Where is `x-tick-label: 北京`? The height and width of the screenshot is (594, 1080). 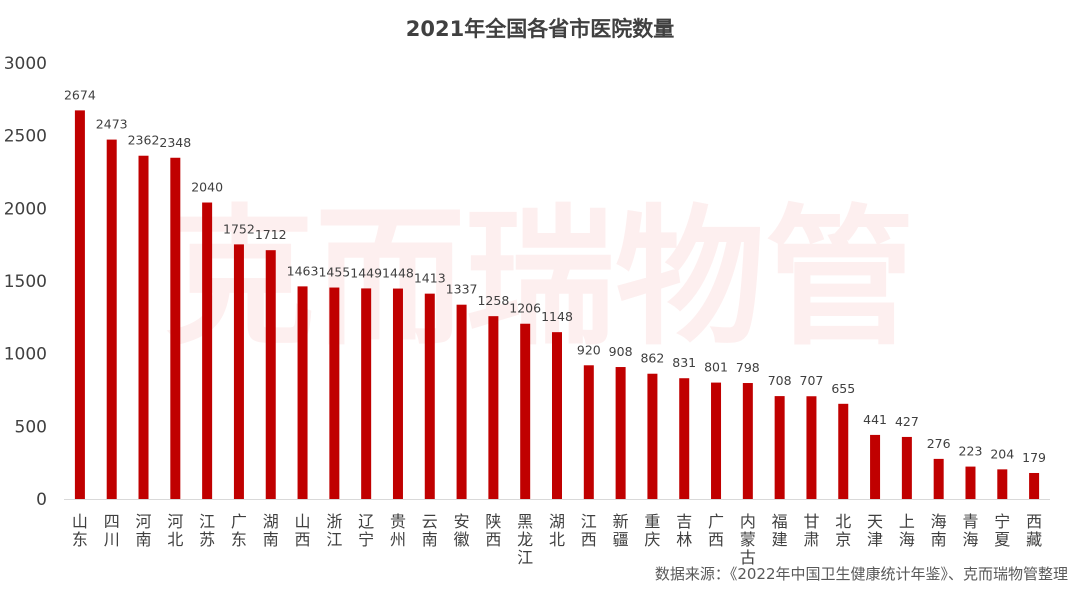 x-tick-label: 北京 is located at coordinates (843, 530).